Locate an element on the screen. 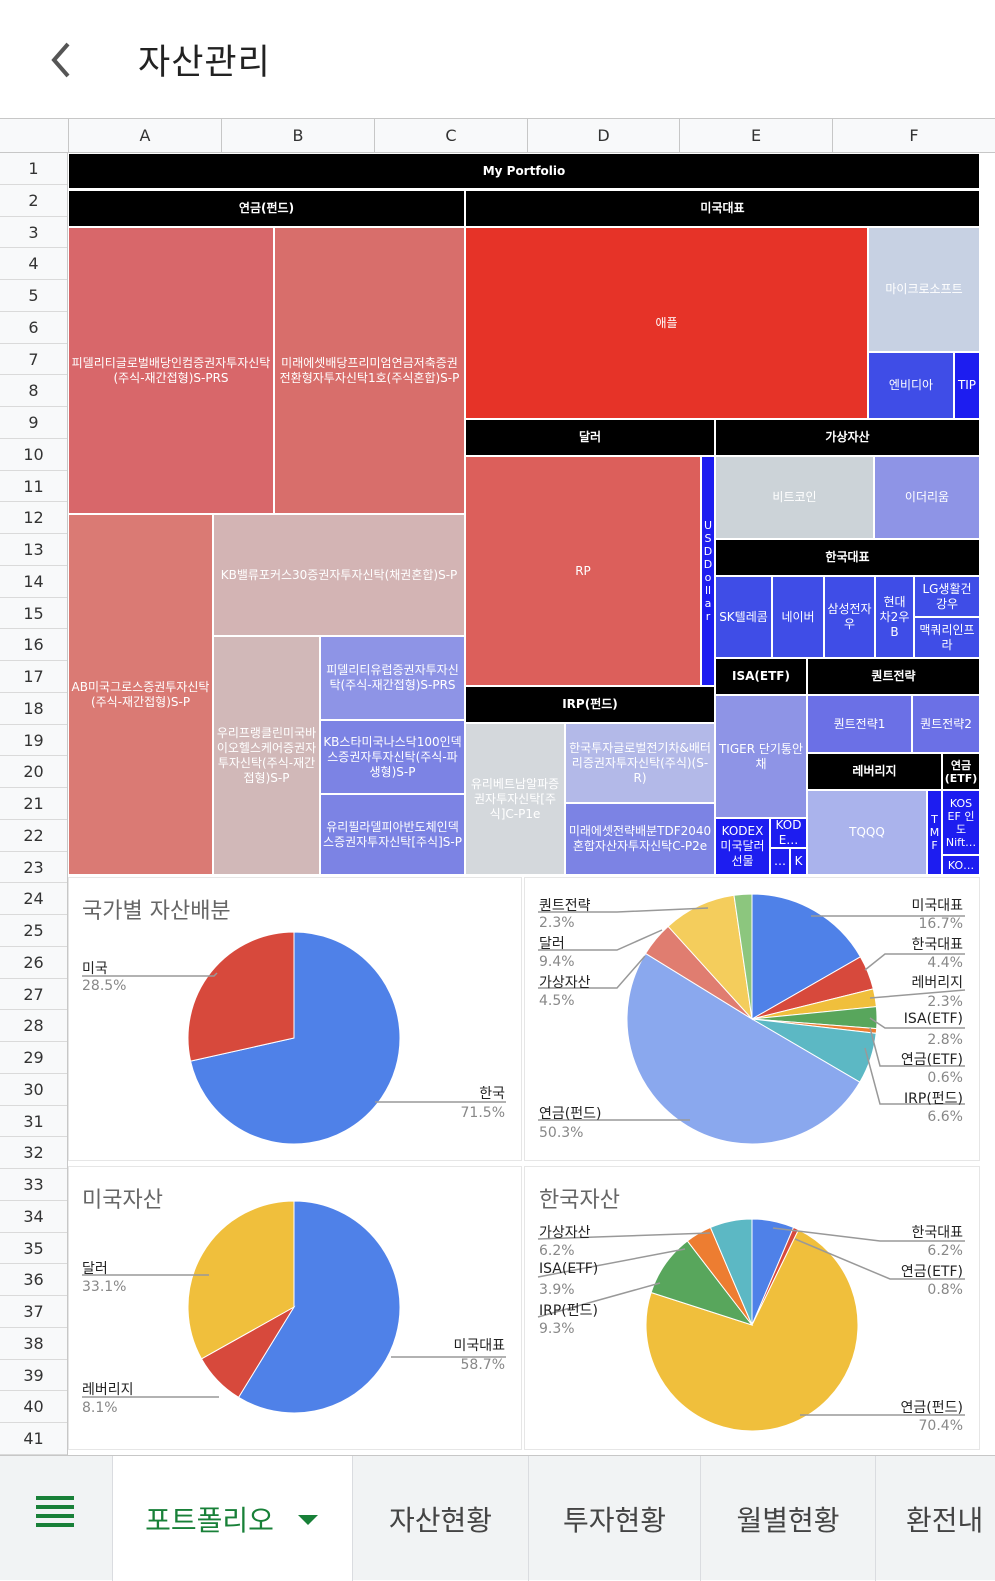 The width and height of the screenshot is (995, 1581). treemap-item: 한국투자글로벌전기차&배터리증권자투자신탁(주식)(S-R) is located at coordinates (640, 763).